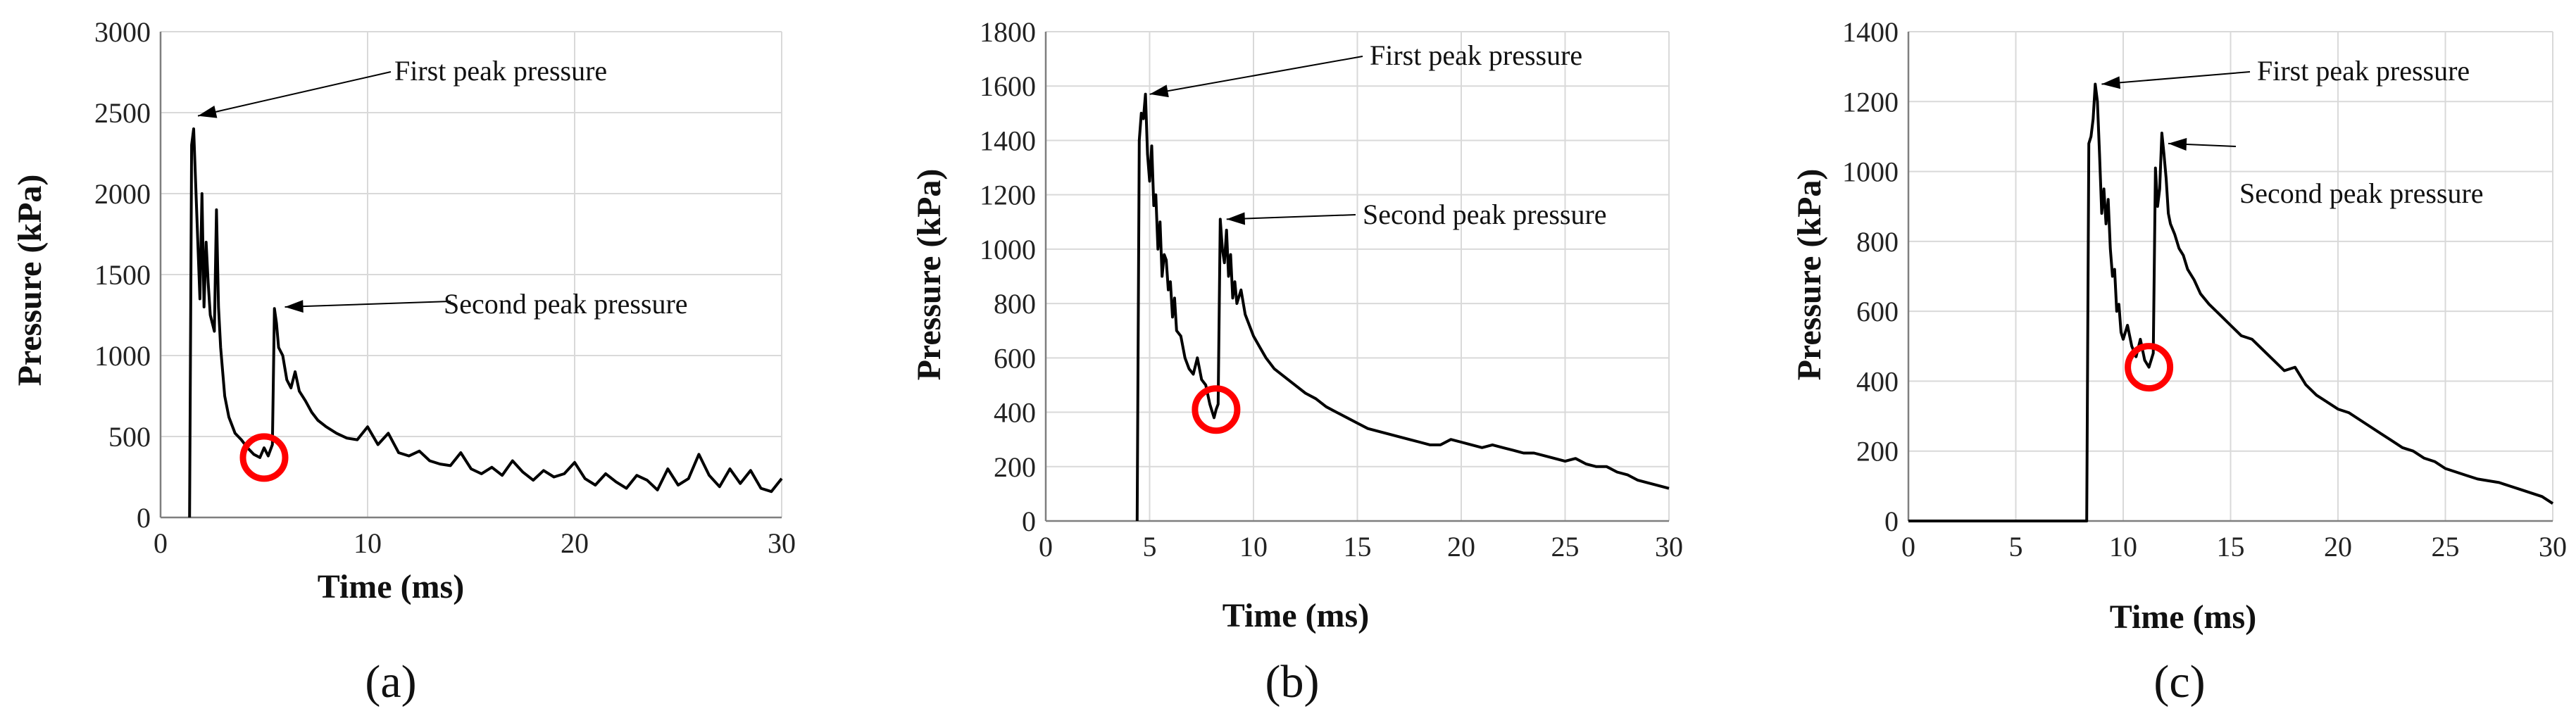 Image resolution: width=2576 pixels, height=716 pixels. Describe the element at coordinates (129, 437) in the screenshot. I see `y-tick-label: 500` at that location.